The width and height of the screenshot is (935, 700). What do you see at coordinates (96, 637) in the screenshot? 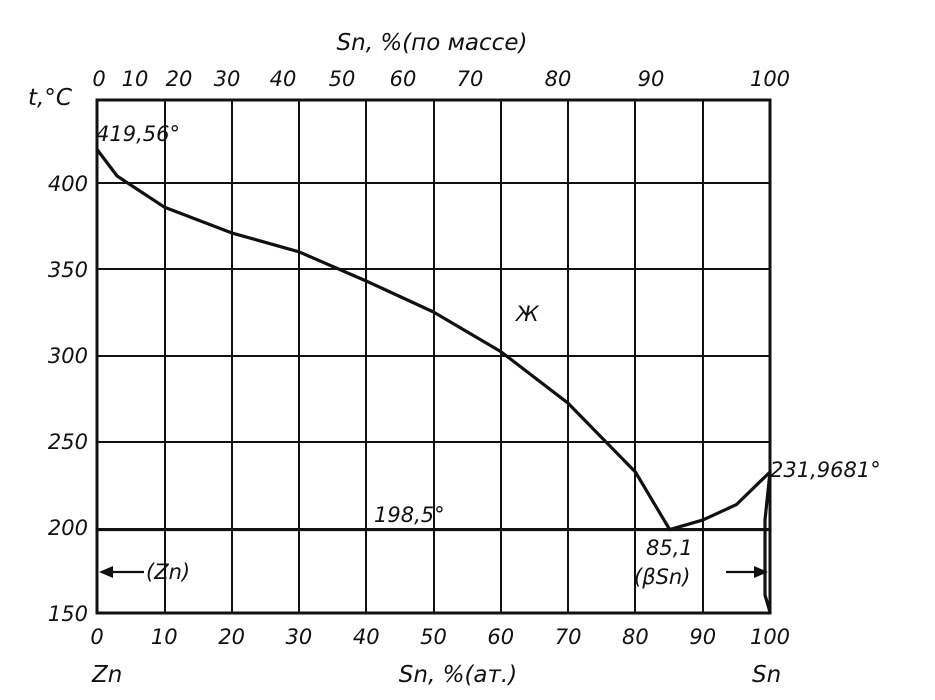
I see `bottom-tick-label: 0` at bounding box center [96, 637].